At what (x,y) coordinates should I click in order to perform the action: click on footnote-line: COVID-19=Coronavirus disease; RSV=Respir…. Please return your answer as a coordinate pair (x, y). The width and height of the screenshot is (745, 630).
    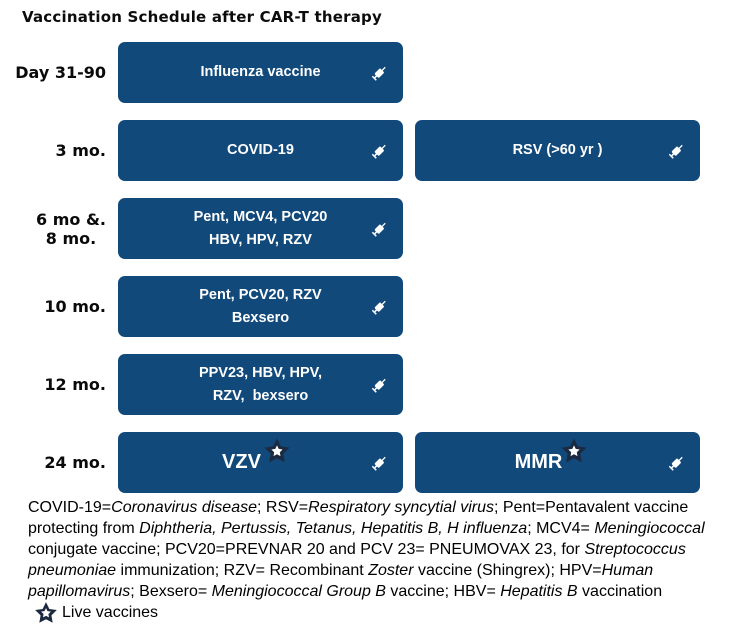
    Looking at the image, I should click on (358, 507).